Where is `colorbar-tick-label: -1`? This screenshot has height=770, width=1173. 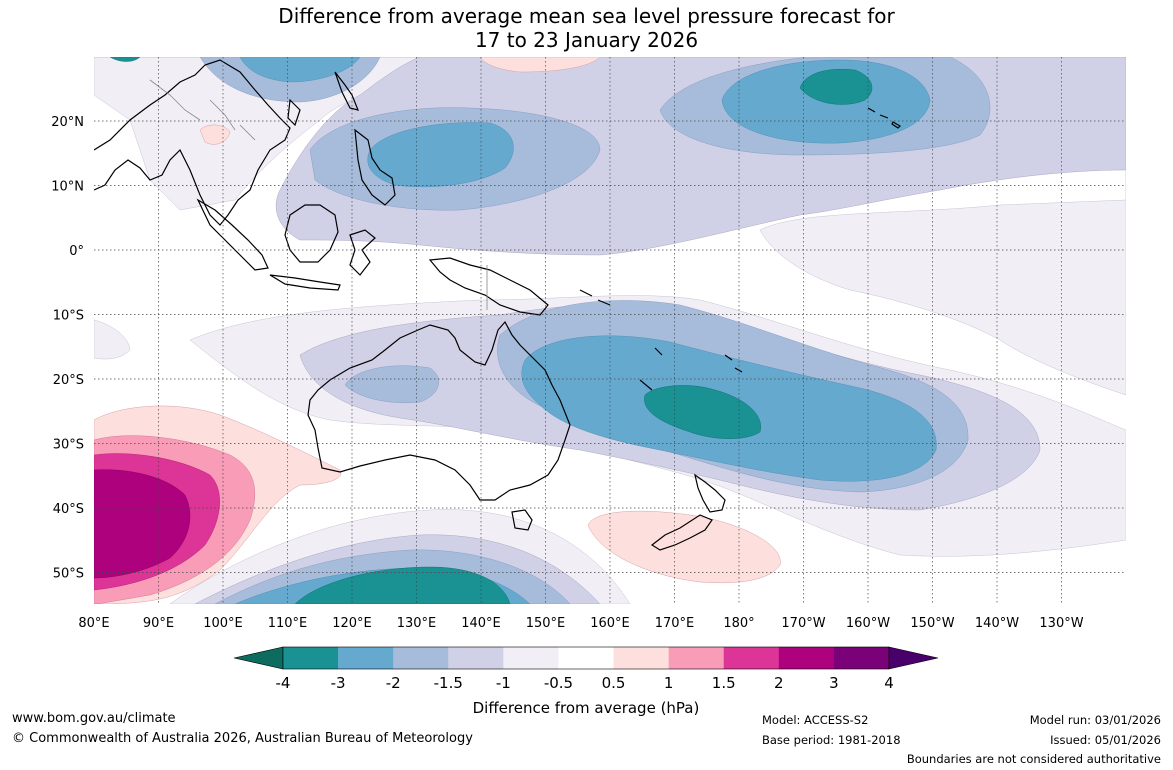 colorbar-tick-label: -1 is located at coordinates (503, 683).